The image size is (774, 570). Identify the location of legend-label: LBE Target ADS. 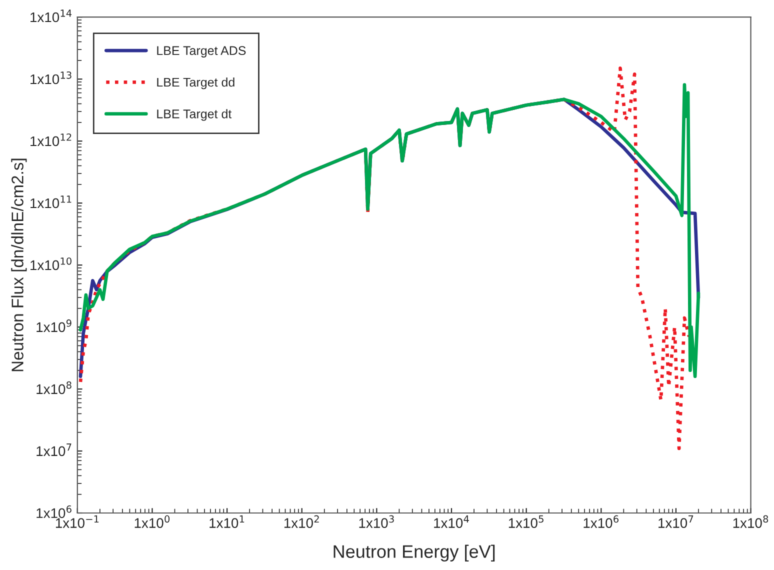
(201, 52).